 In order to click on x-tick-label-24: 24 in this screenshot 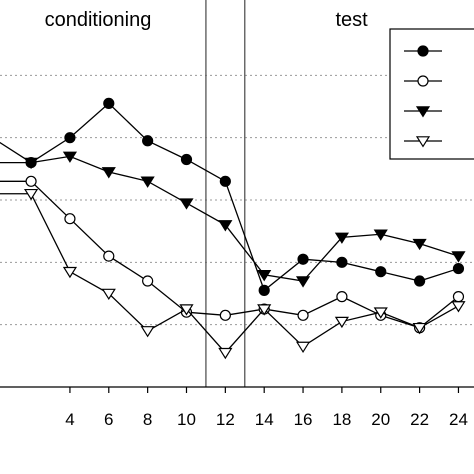, I will do `click(458, 419)`.